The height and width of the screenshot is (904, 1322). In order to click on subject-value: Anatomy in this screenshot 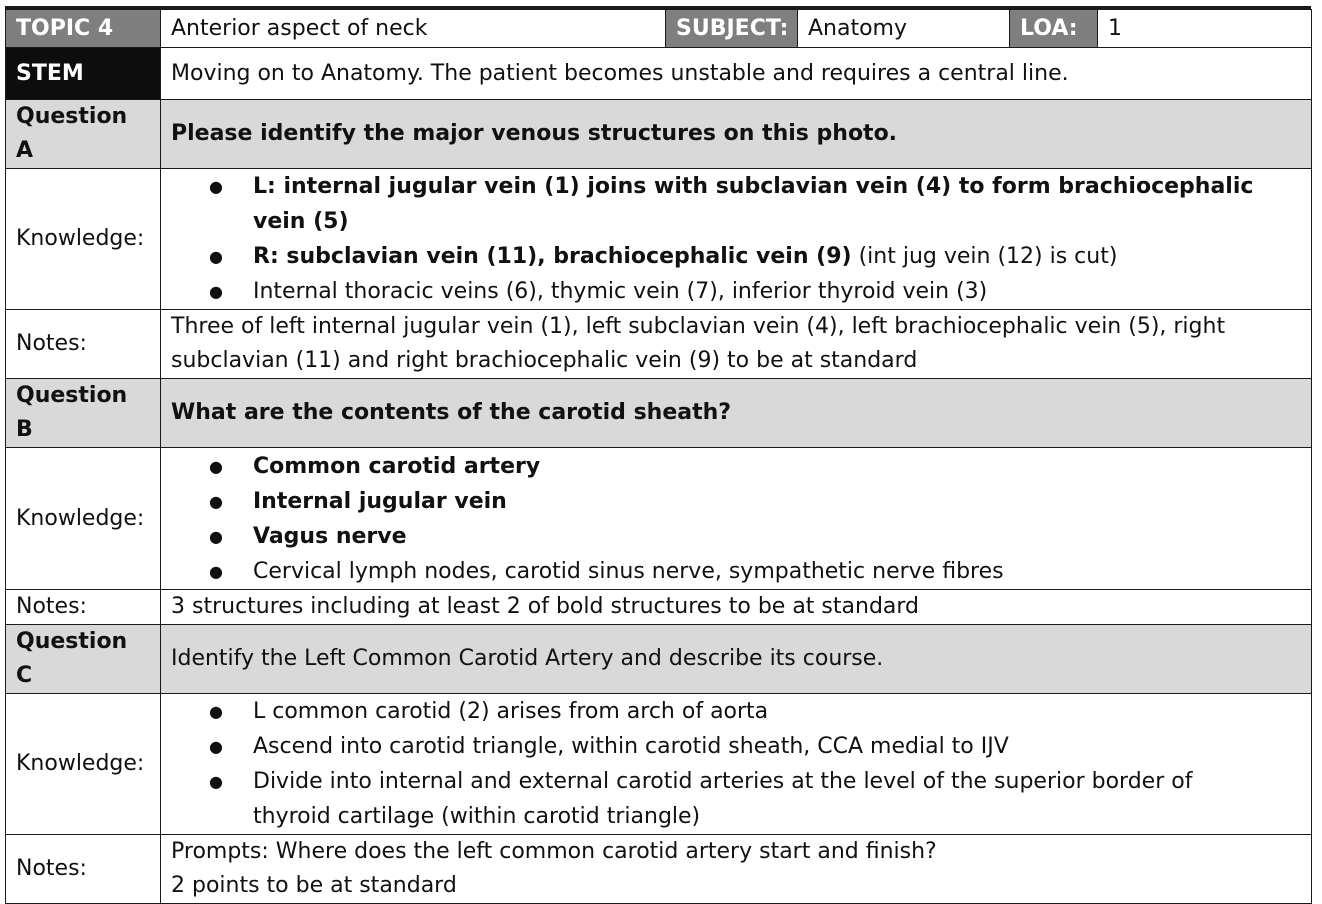, I will do `click(903, 28)`.